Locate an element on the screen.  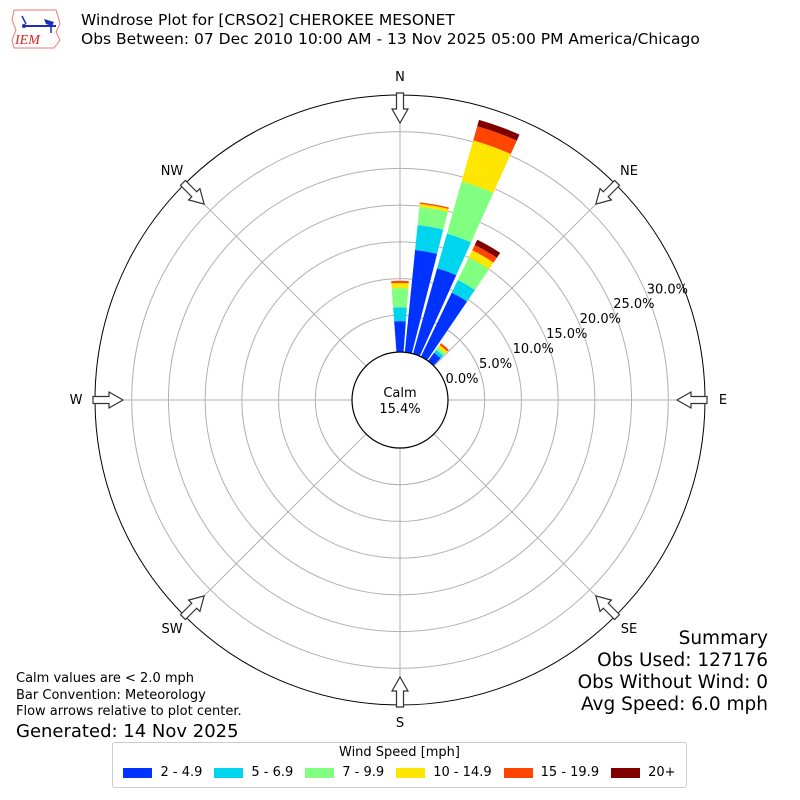
avg-speed: Avg Speed: 6.0 mph is located at coordinates (674, 704).